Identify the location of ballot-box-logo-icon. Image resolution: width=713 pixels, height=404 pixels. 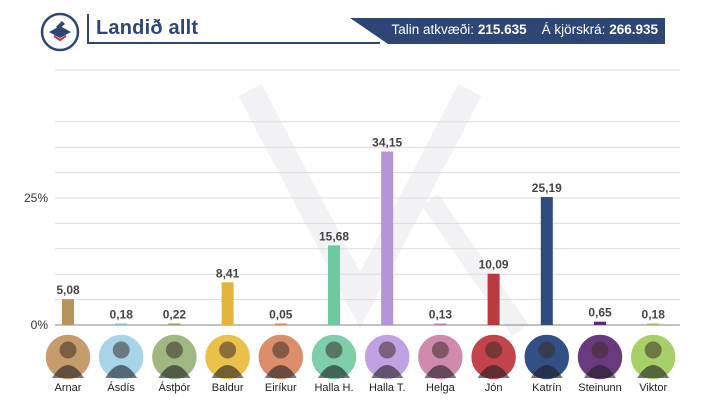
(60, 32).